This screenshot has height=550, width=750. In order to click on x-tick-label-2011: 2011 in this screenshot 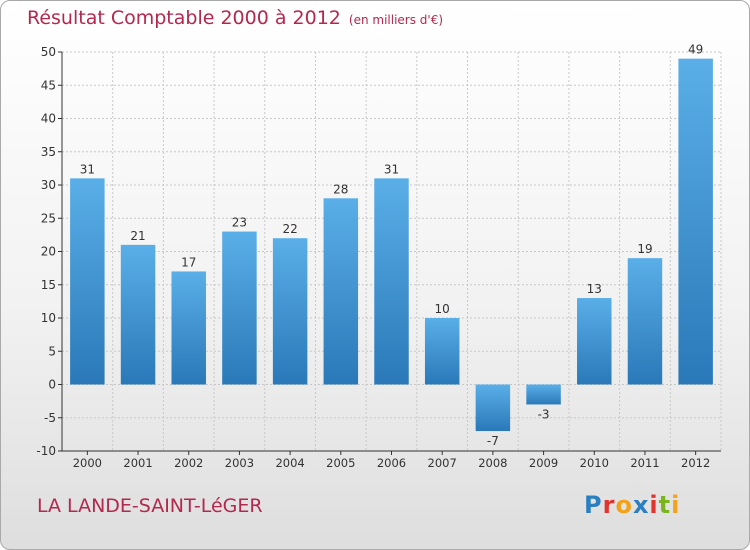, I will do `click(644, 463)`.